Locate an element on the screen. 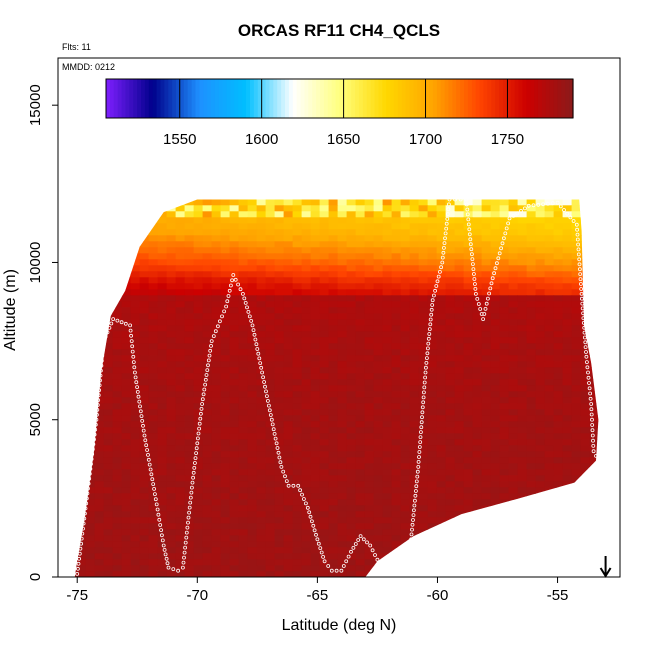 The height and width of the screenshot is (650, 650). y-tick-label: 10000 is located at coordinates (35, 263).